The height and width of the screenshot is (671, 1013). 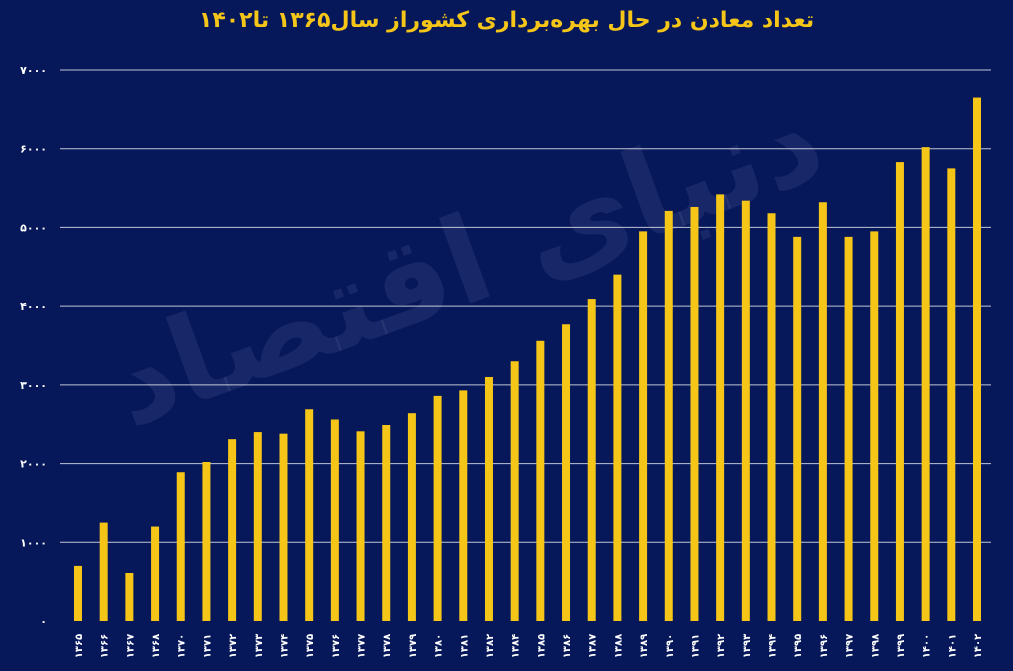 I want to click on x-tick-label: ۱۳۹۲, so click(x=721, y=646).